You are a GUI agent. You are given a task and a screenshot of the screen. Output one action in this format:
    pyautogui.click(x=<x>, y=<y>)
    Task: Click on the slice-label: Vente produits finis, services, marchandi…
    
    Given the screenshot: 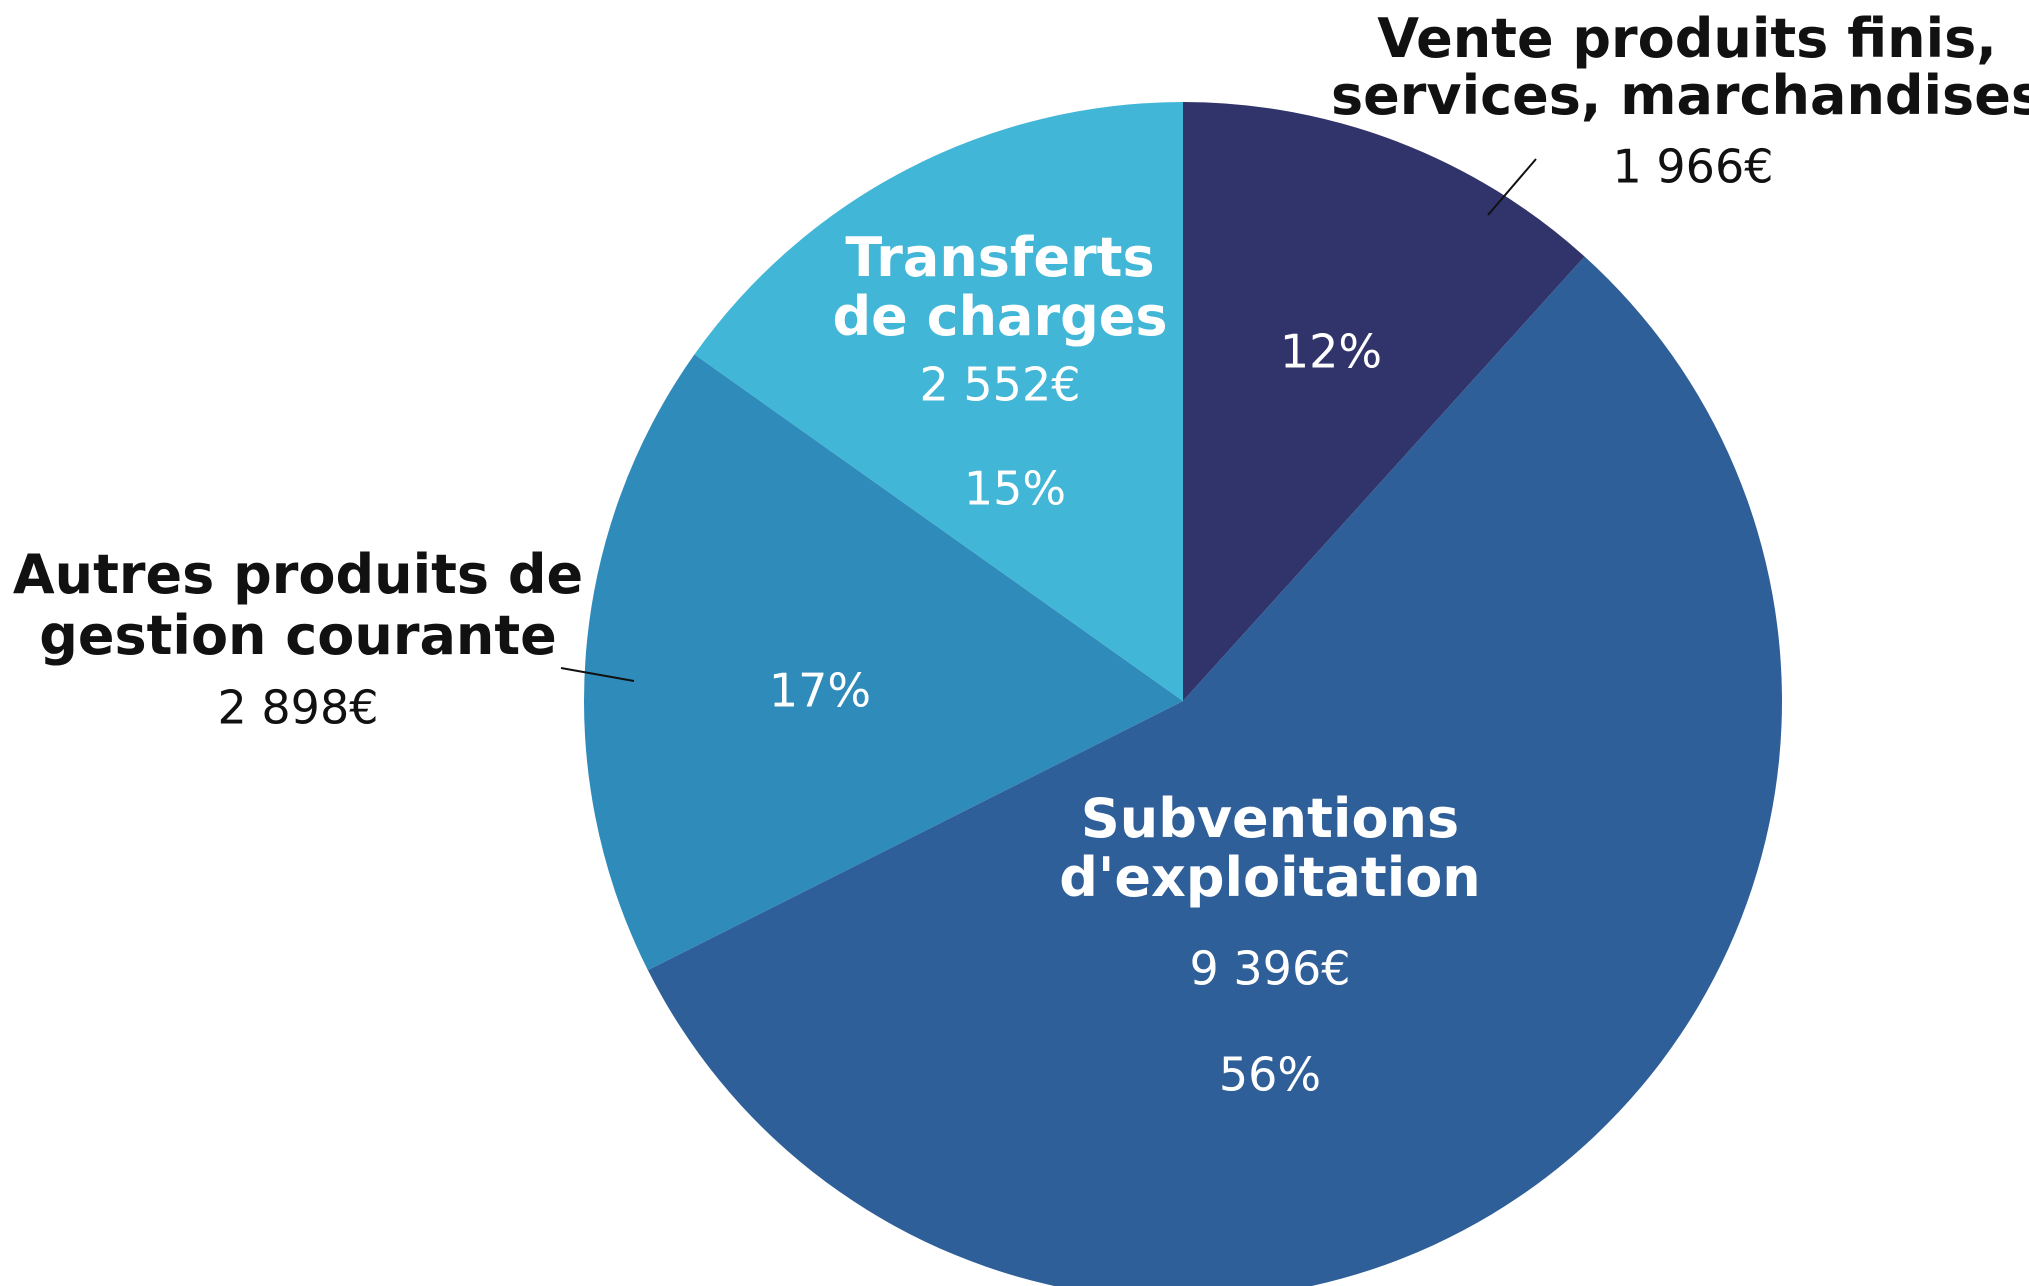 What is the action you would take?
    pyautogui.click(x=1680, y=67)
    